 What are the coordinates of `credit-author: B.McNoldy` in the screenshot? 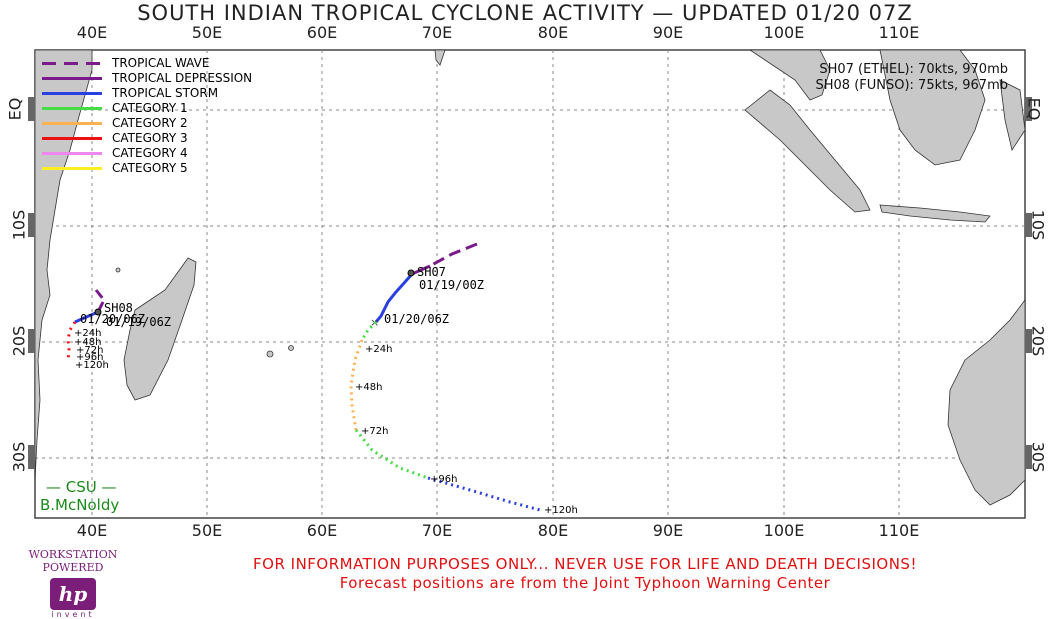 It's located at (80, 505).